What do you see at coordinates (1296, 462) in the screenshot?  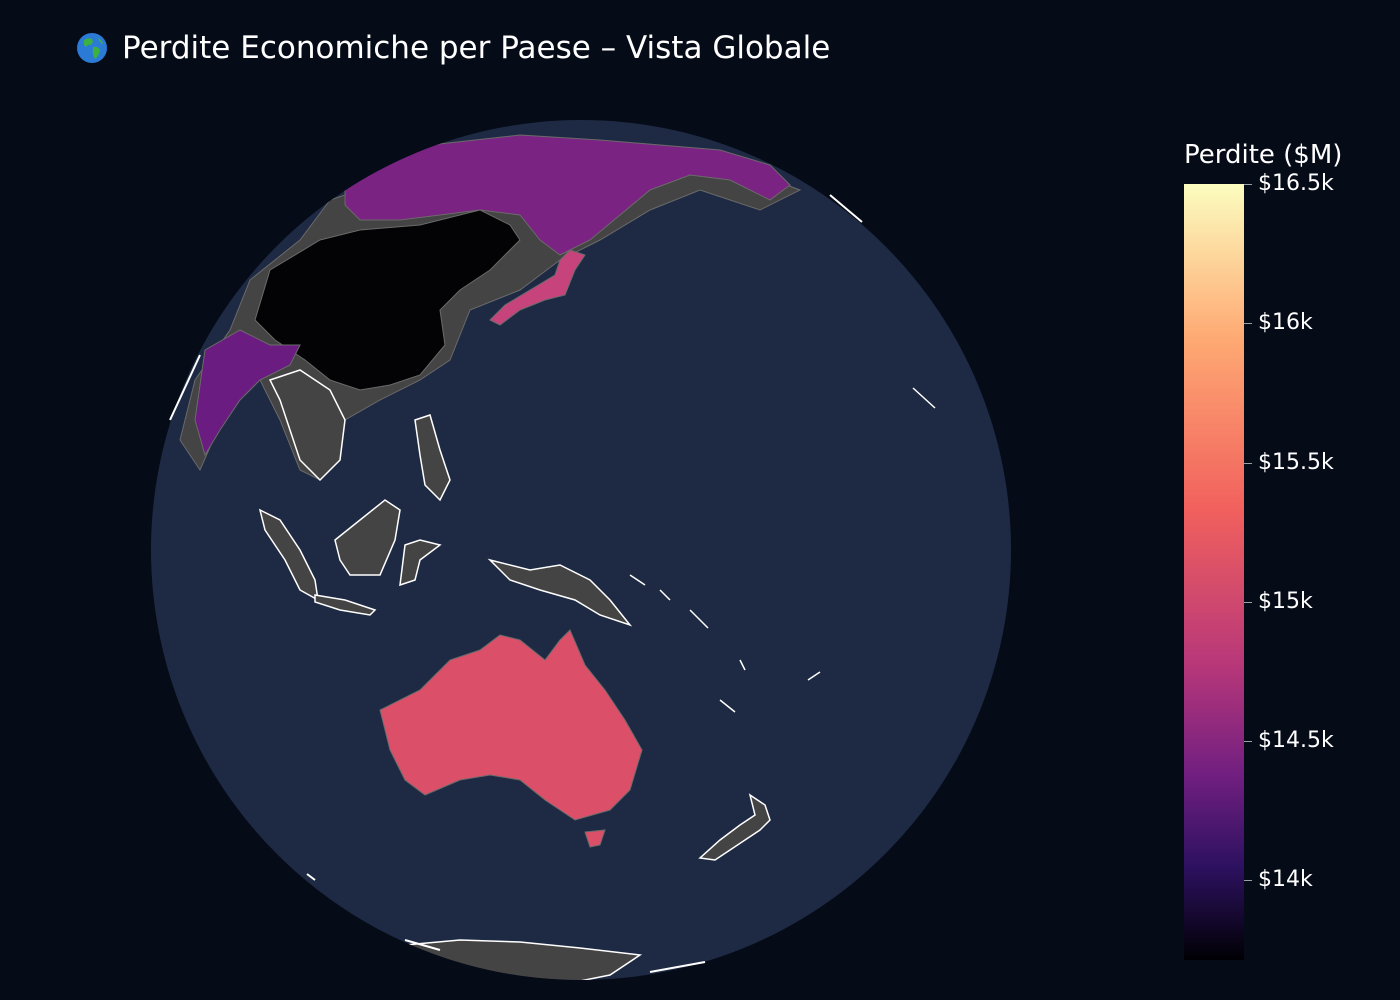 I see `colorbar-tick-label: $15.5k` at bounding box center [1296, 462].